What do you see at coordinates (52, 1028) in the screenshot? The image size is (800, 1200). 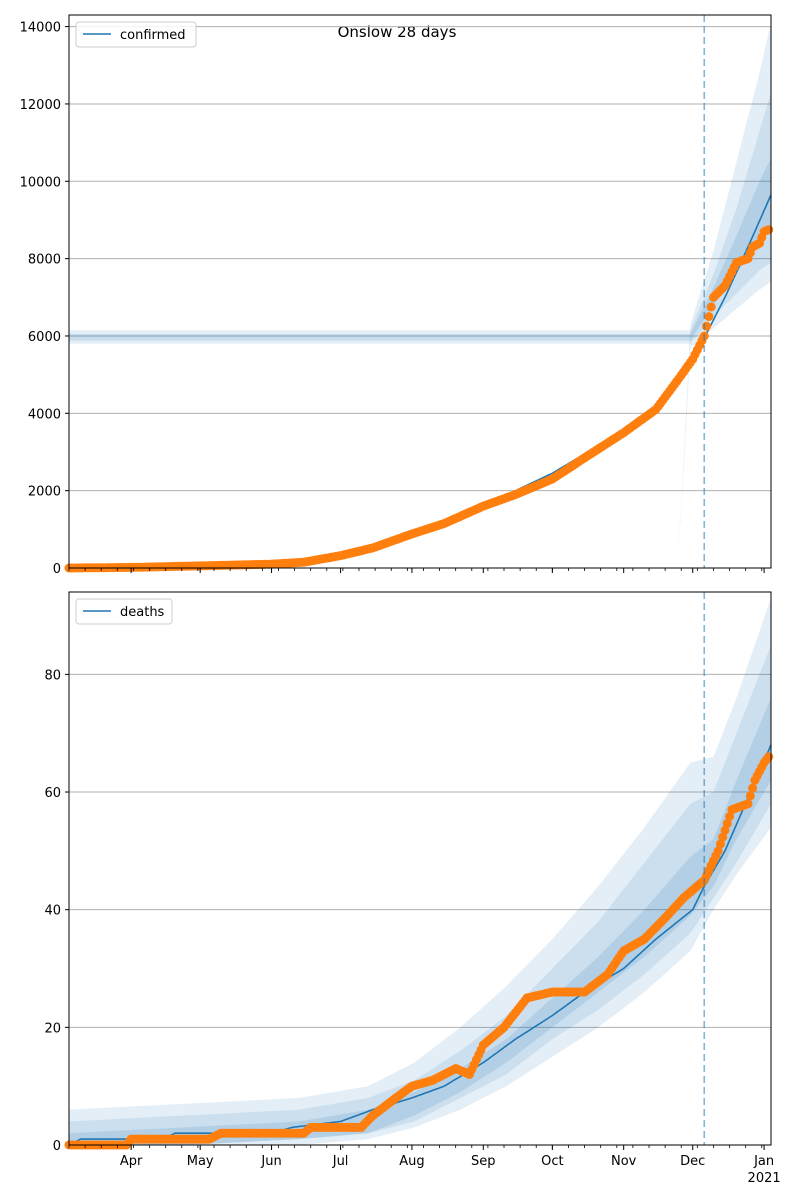 I see `y-tick-label: 20` at bounding box center [52, 1028].